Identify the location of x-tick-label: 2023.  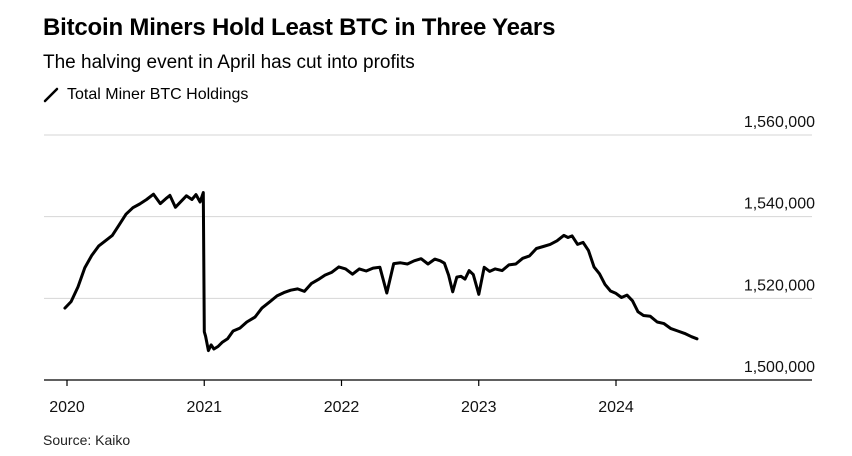
(479, 407).